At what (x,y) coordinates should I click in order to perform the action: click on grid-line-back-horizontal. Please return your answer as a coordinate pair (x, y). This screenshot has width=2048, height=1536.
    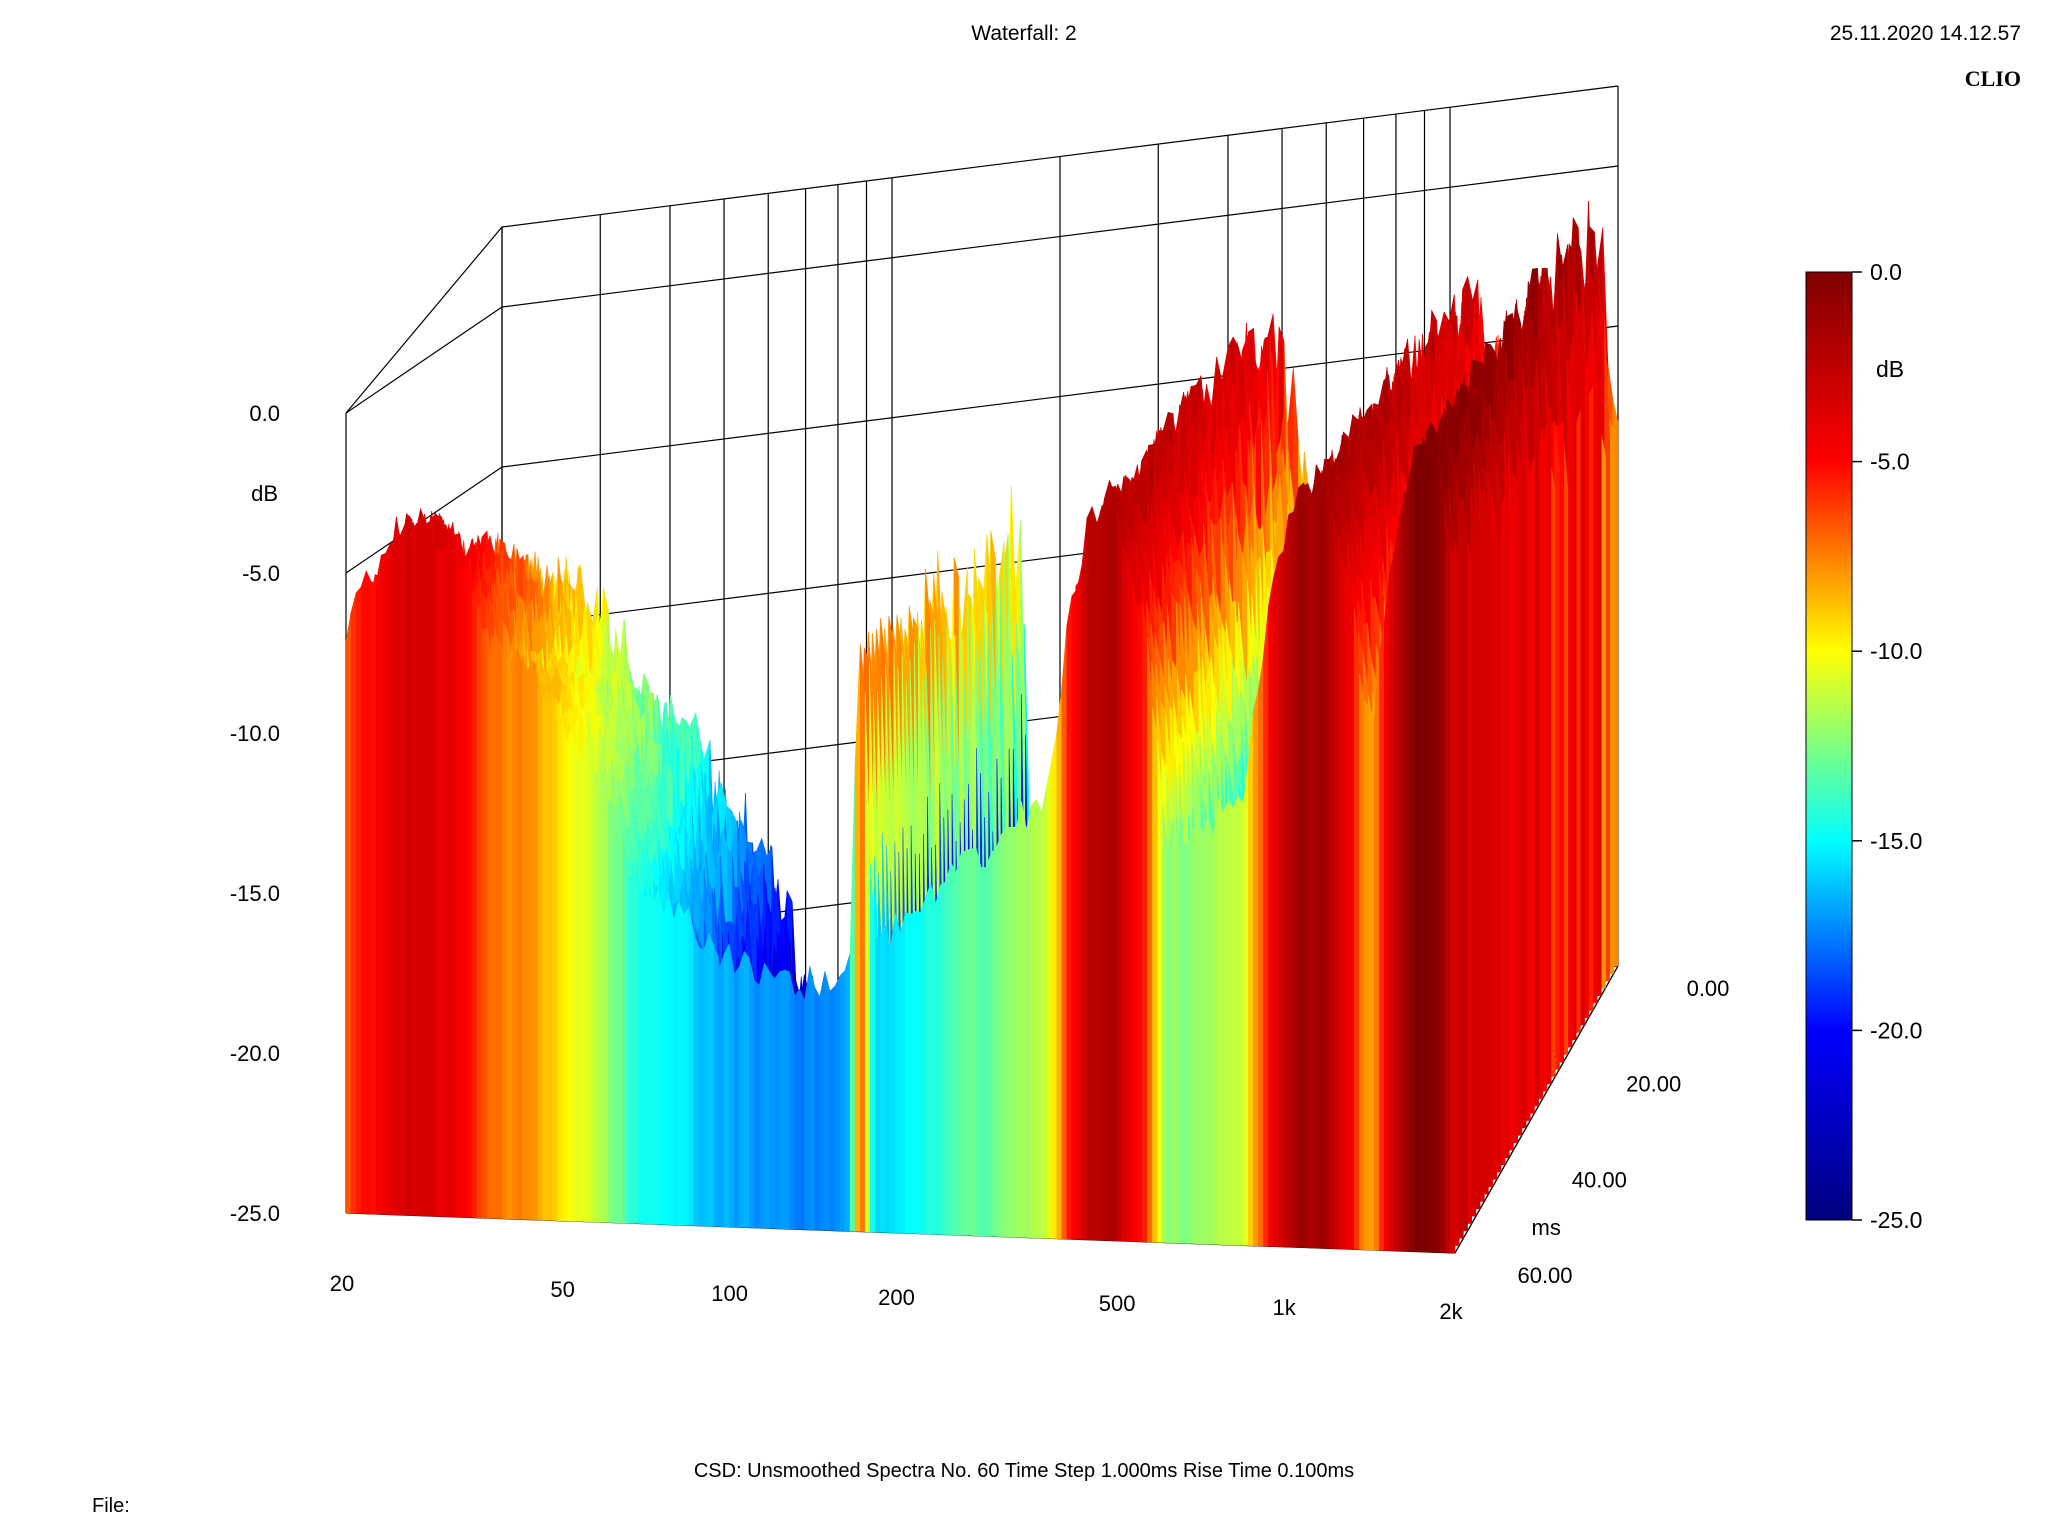
    Looking at the image, I should click on (1060, 236).